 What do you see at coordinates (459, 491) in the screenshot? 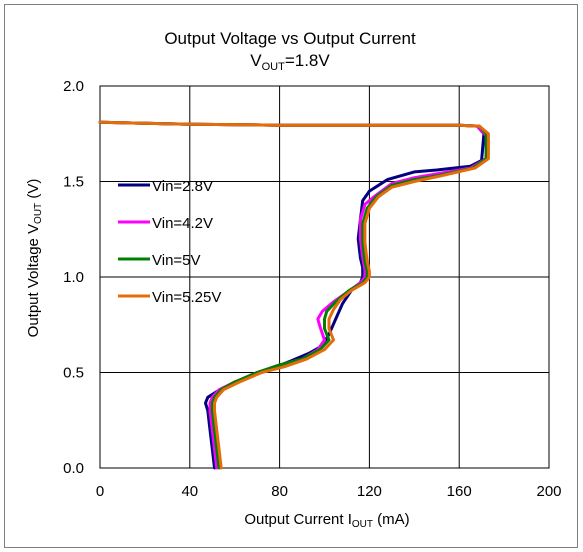
I see `x-tick-label: 160` at bounding box center [459, 491].